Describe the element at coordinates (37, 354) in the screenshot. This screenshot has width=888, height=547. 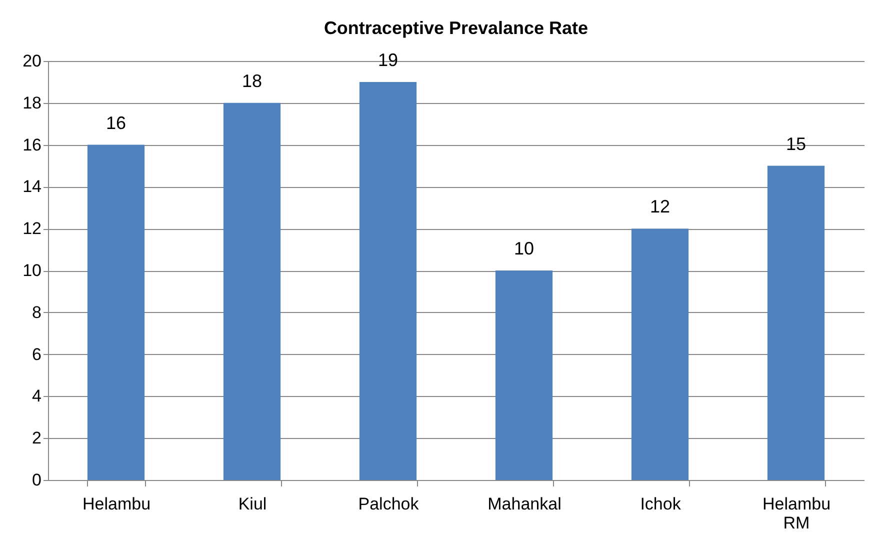
I see `y-tick-label: 6` at that location.